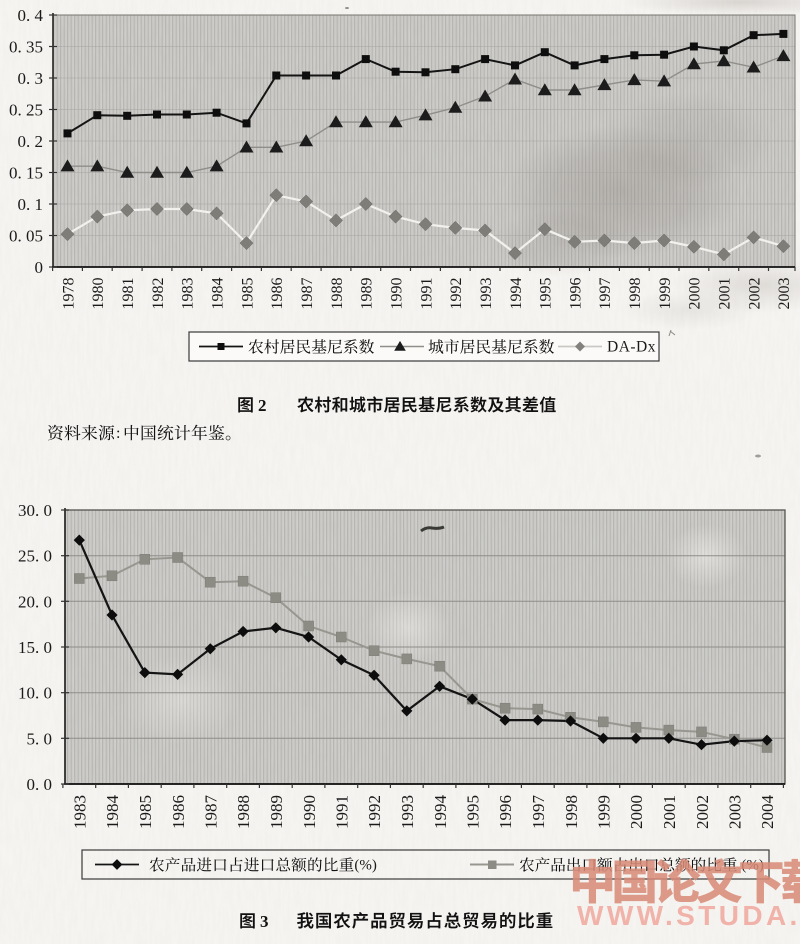  I want to click on svg-text: 10. 0, so click(35, 693).